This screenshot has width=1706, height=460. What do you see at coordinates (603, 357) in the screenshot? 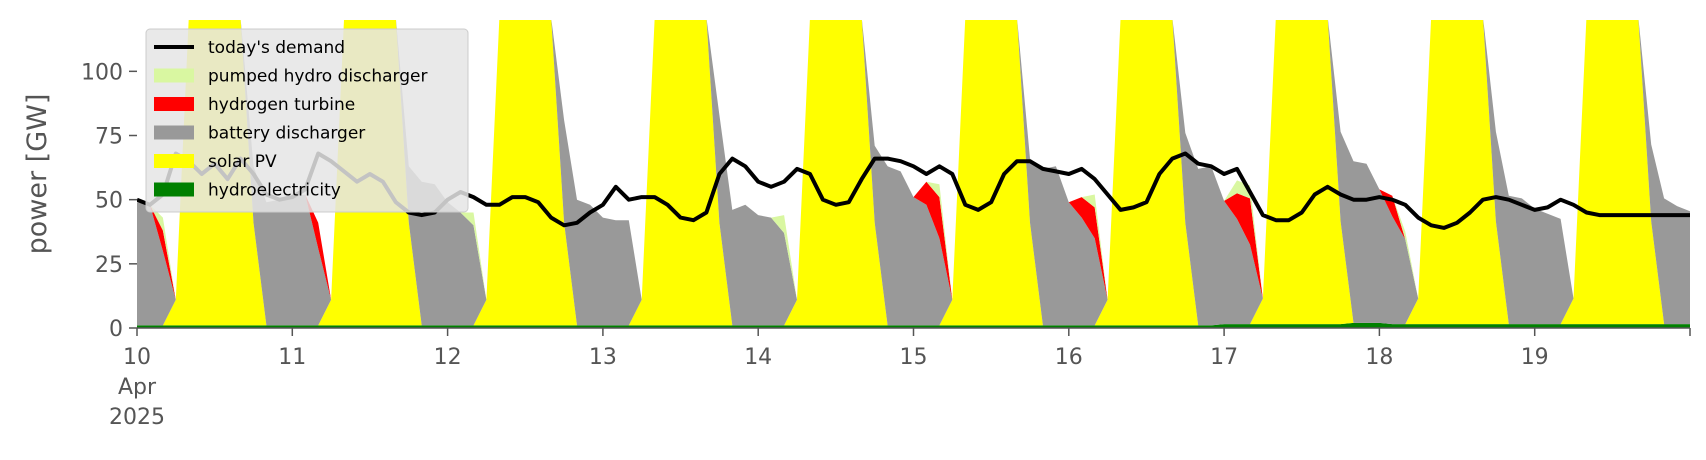
I see `x-tick-label: 13` at bounding box center [603, 357].